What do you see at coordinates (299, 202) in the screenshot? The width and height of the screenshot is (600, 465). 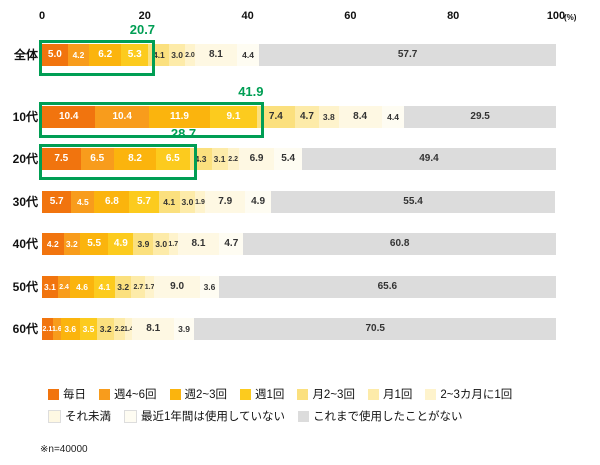 I see `bar-row: 5.7 4.5 6.8 5.7 4.1 3.0 1.9 7.9 4.9 55.4` at bounding box center [299, 202].